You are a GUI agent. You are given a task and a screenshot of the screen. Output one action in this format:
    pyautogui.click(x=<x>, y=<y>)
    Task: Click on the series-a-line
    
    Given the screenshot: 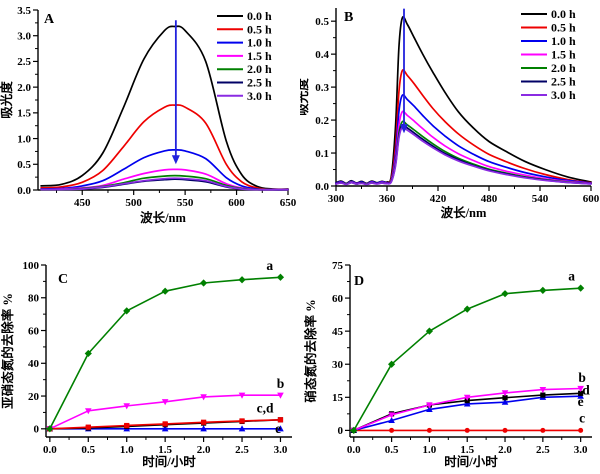 What is the action you would take?
    pyautogui.click(x=165, y=353)
    